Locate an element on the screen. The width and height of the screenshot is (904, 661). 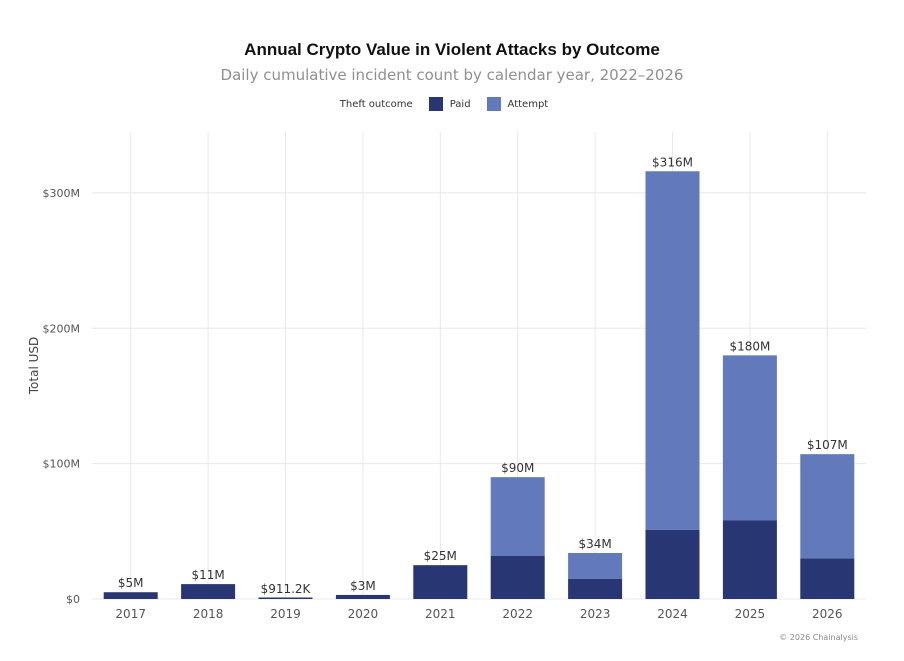
bar-attempt-2022 is located at coordinates (517, 516).